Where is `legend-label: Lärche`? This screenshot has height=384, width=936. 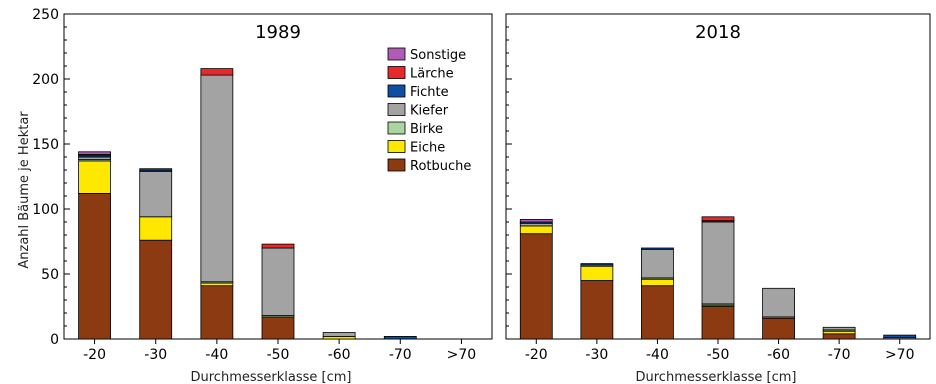 legend-label: Lärche is located at coordinates (432, 74).